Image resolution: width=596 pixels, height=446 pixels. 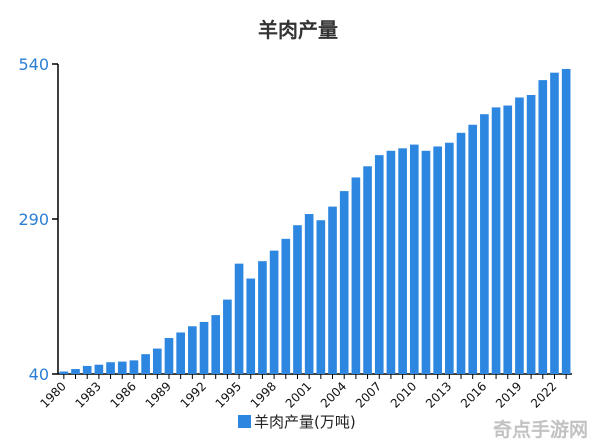 I want to click on y-axis: 40 290 540, so click(x=38, y=219).